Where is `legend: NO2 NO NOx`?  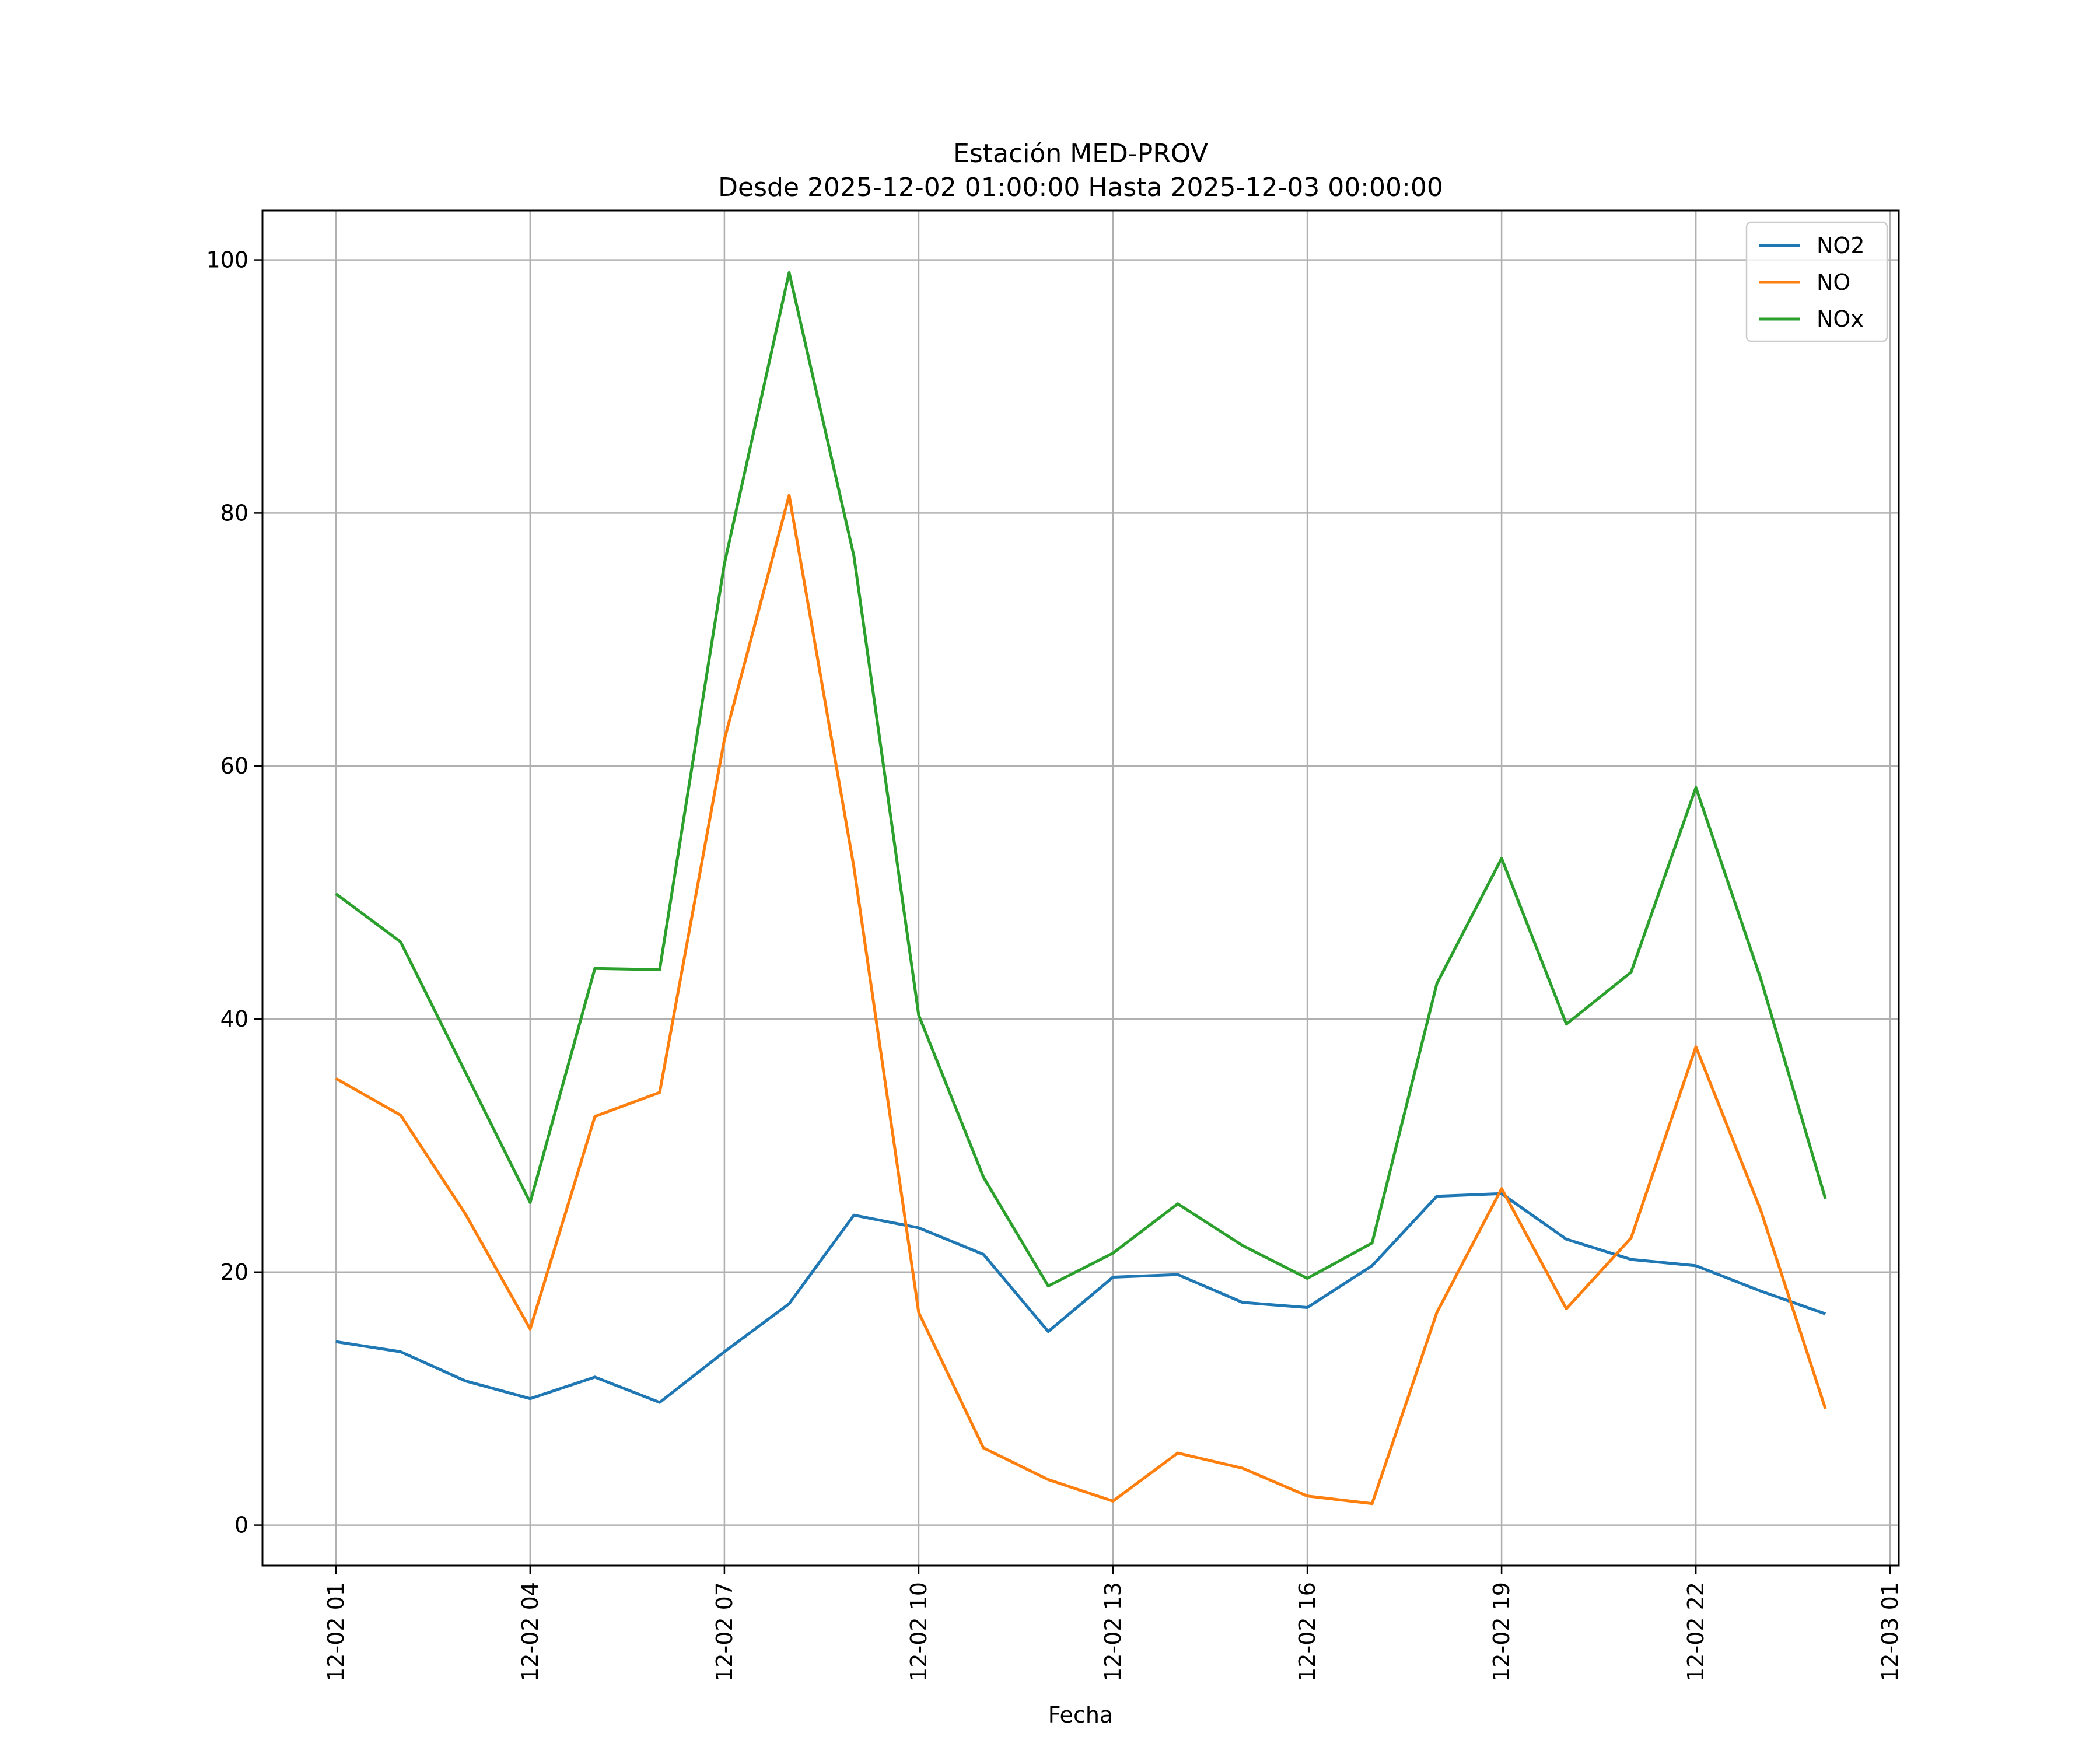
legend: NO2 NO NOx is located at coordinates (1817, 281).